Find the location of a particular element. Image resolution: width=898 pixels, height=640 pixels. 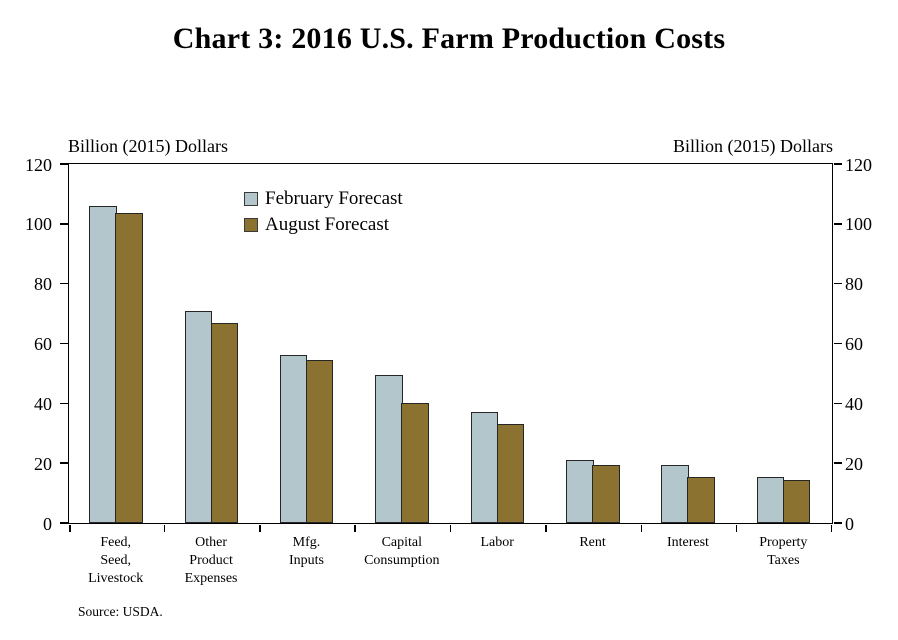

y-axis-caption-right: Billion (2015) Dollars is located at coordinates (753, 146).